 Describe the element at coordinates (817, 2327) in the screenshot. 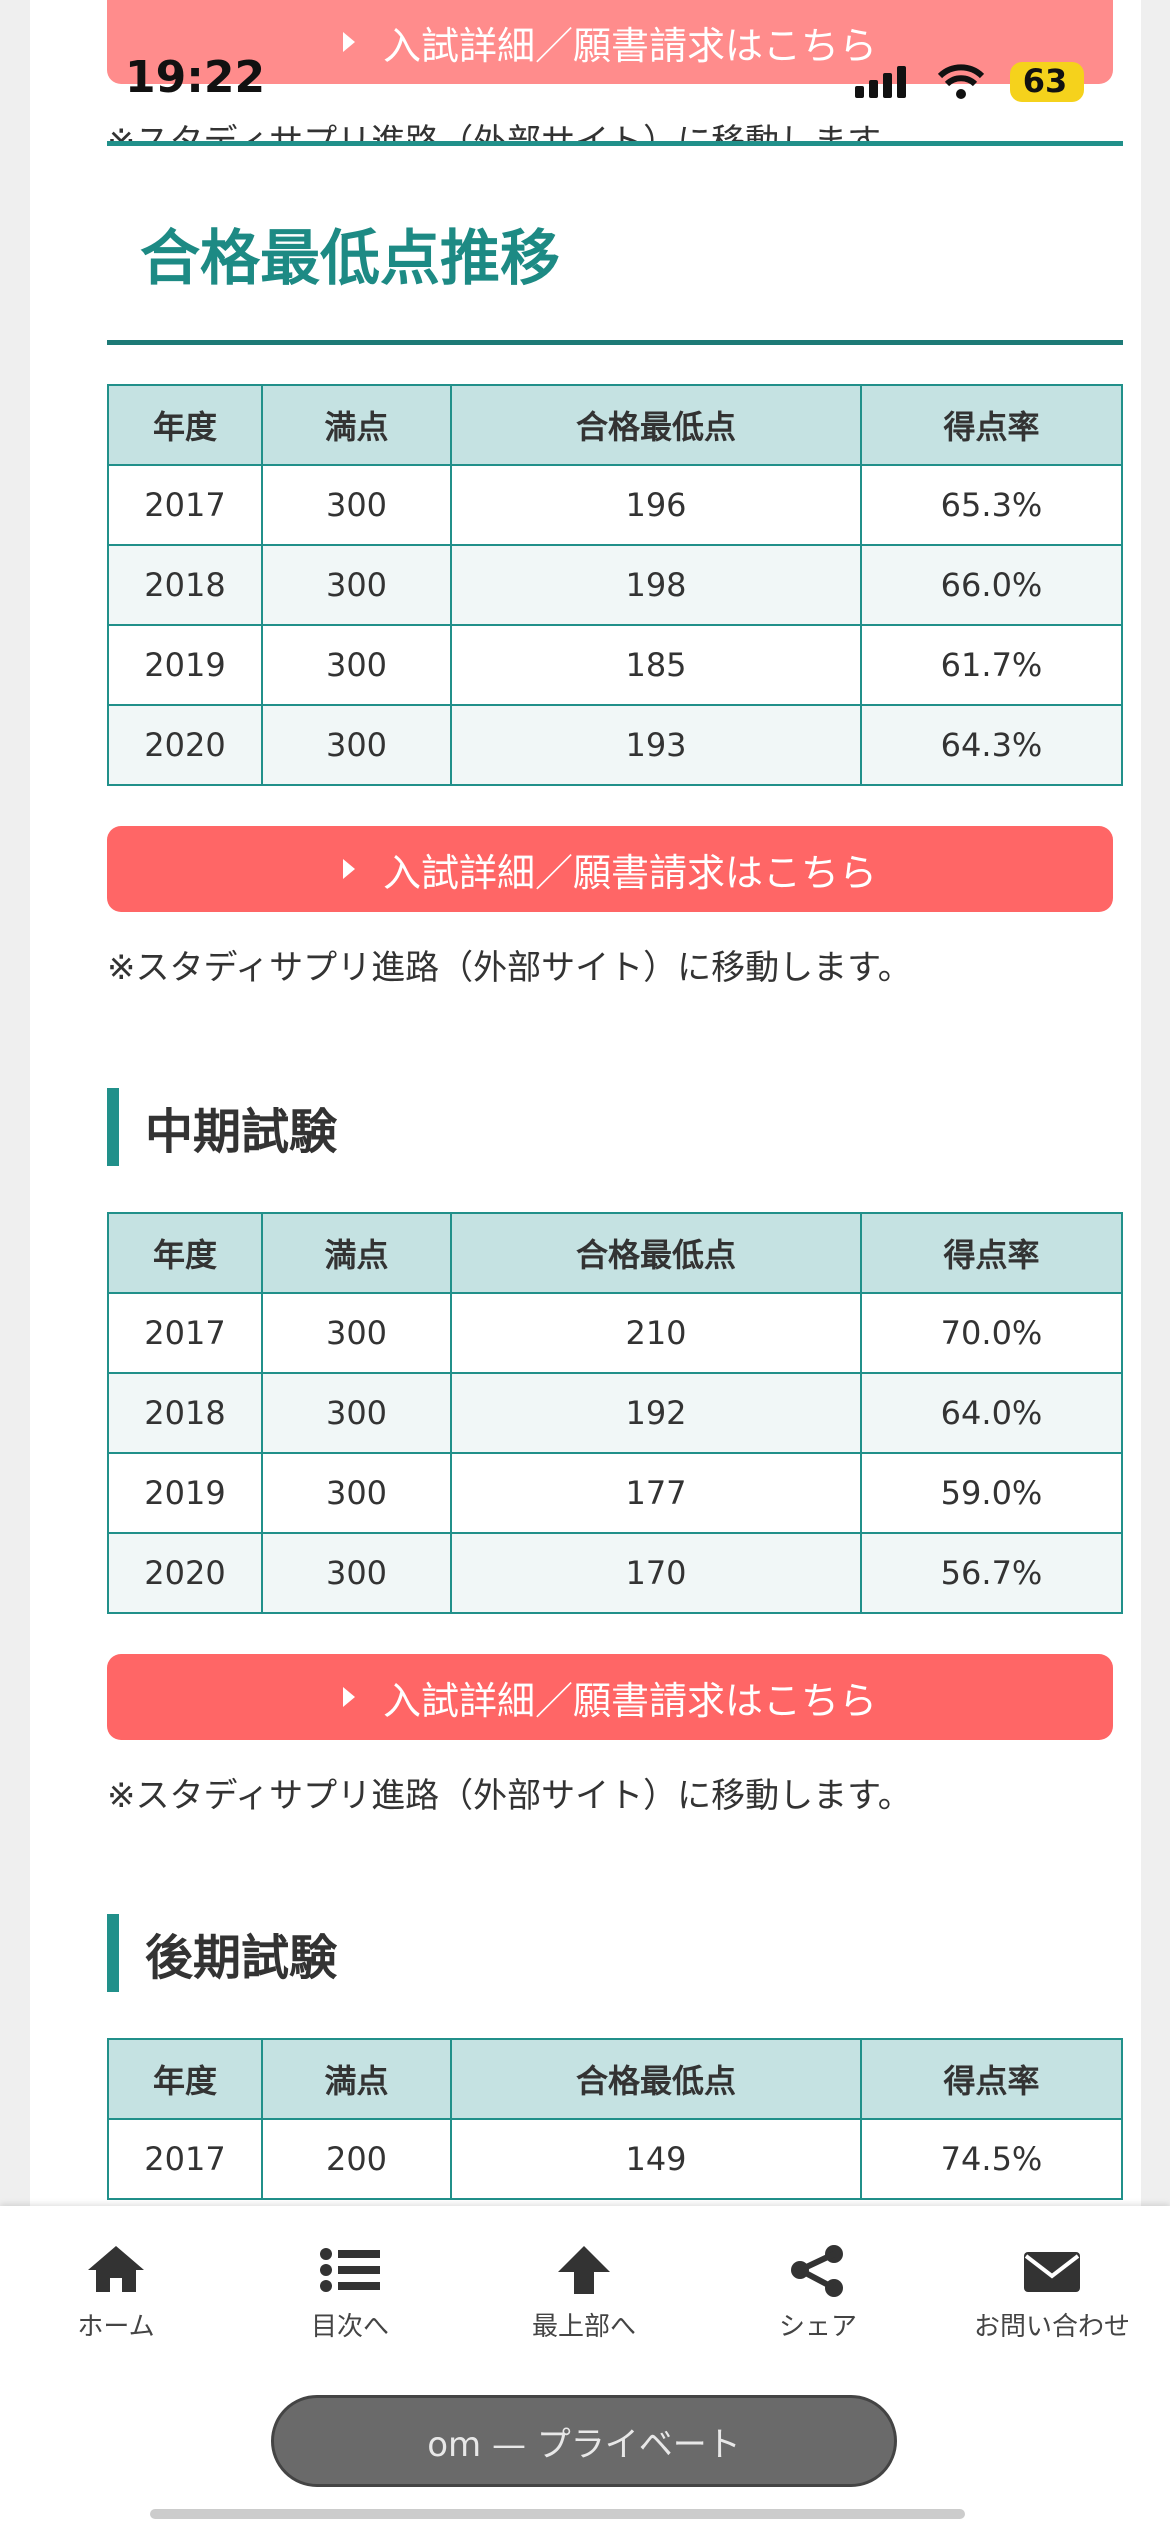

I see `nav-label: シェア` at that location.